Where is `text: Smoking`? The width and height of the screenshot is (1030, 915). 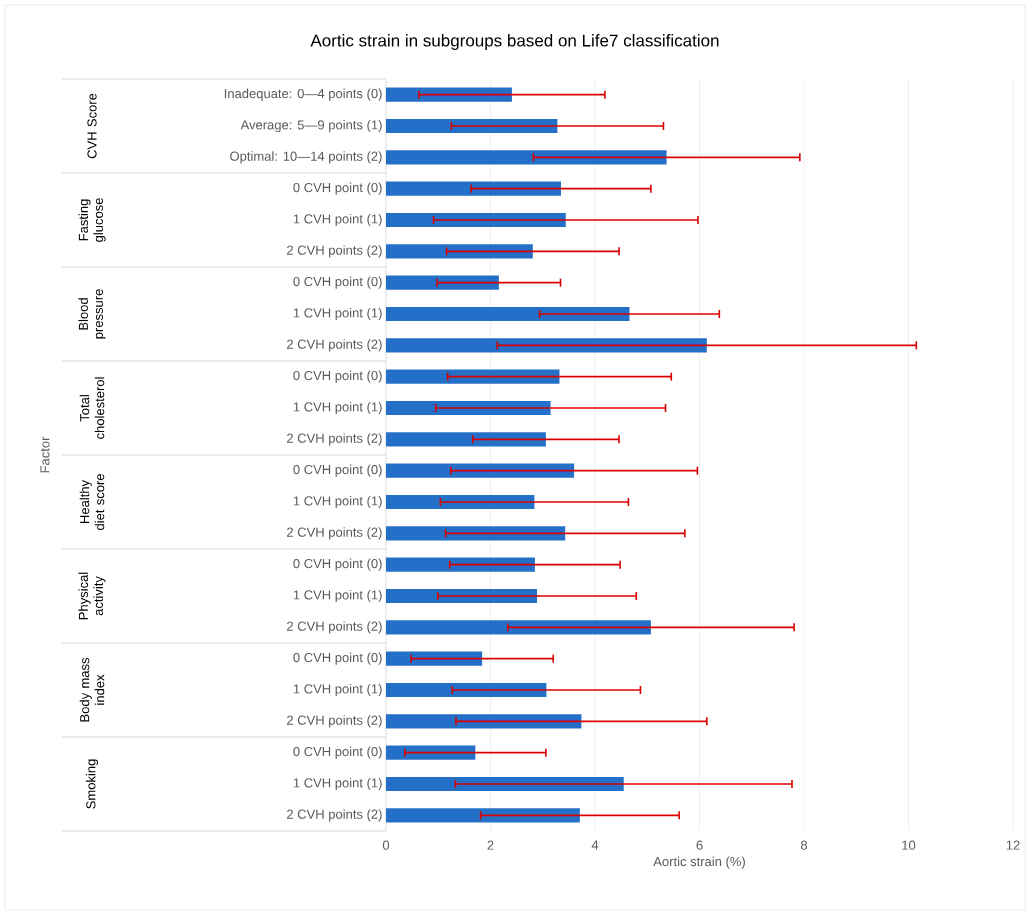 text: Smoking is located at coordinates (92, 784).